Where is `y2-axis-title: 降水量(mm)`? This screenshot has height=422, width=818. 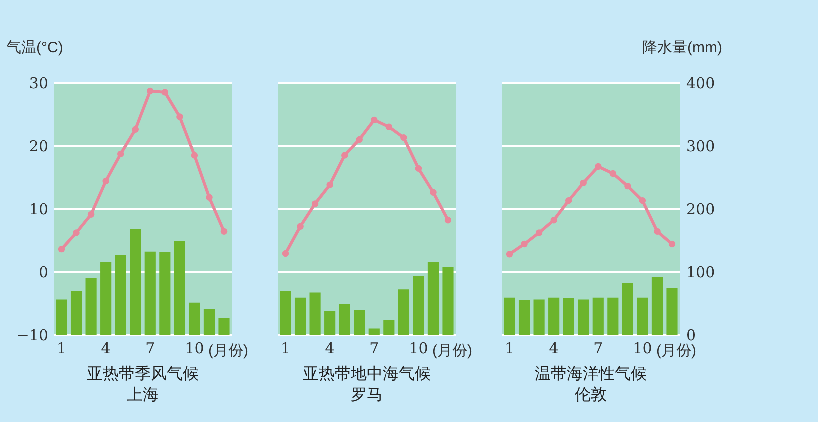
y2-axis-title: 降水量(mm) is located at coordinates (682, 48).